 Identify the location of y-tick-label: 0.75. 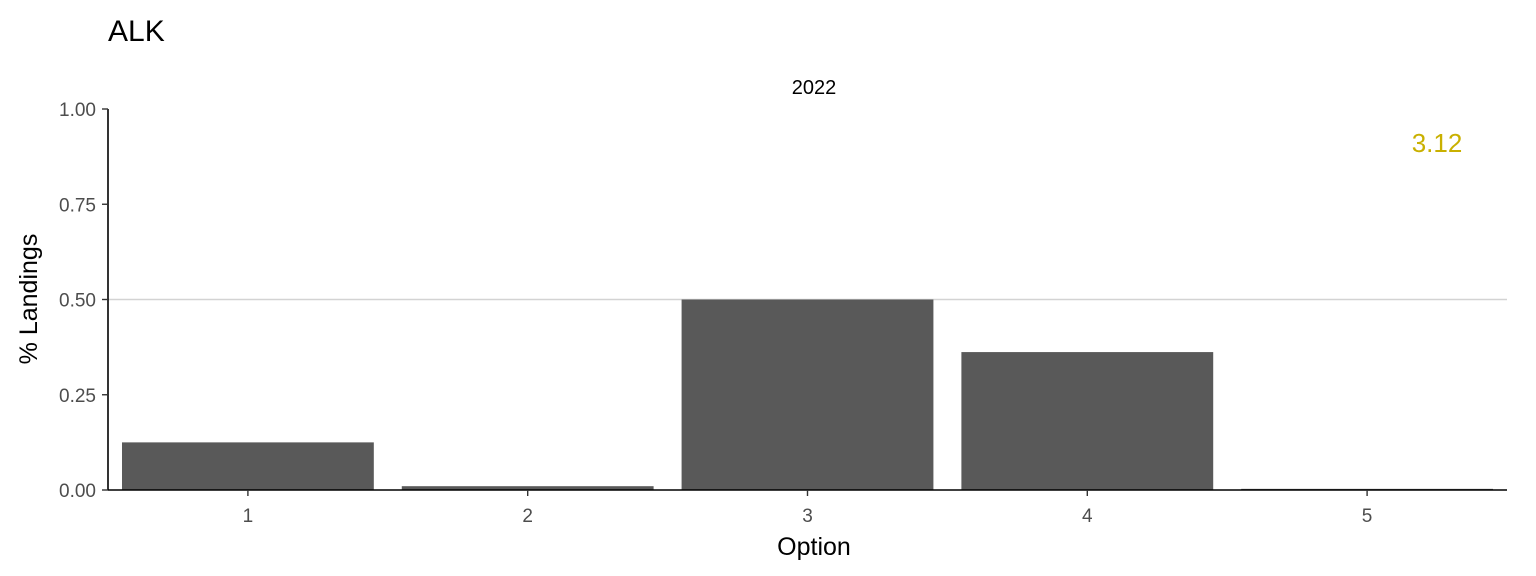
(77, 205).